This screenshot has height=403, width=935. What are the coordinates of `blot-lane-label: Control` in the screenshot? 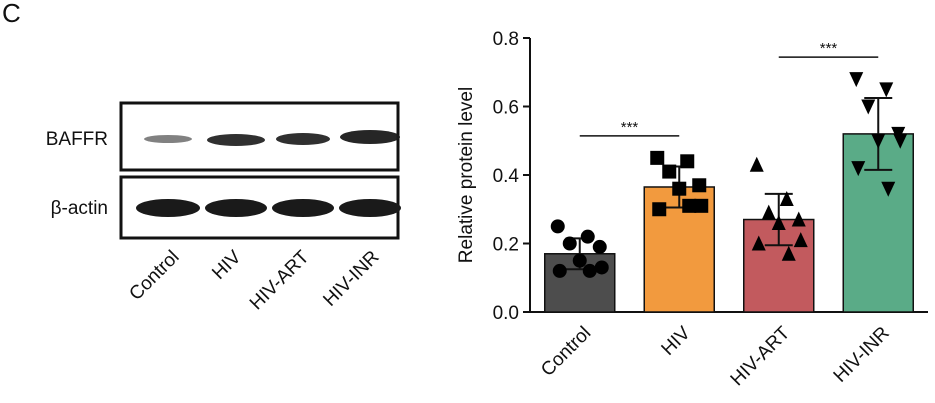 It's located at (154, 276).